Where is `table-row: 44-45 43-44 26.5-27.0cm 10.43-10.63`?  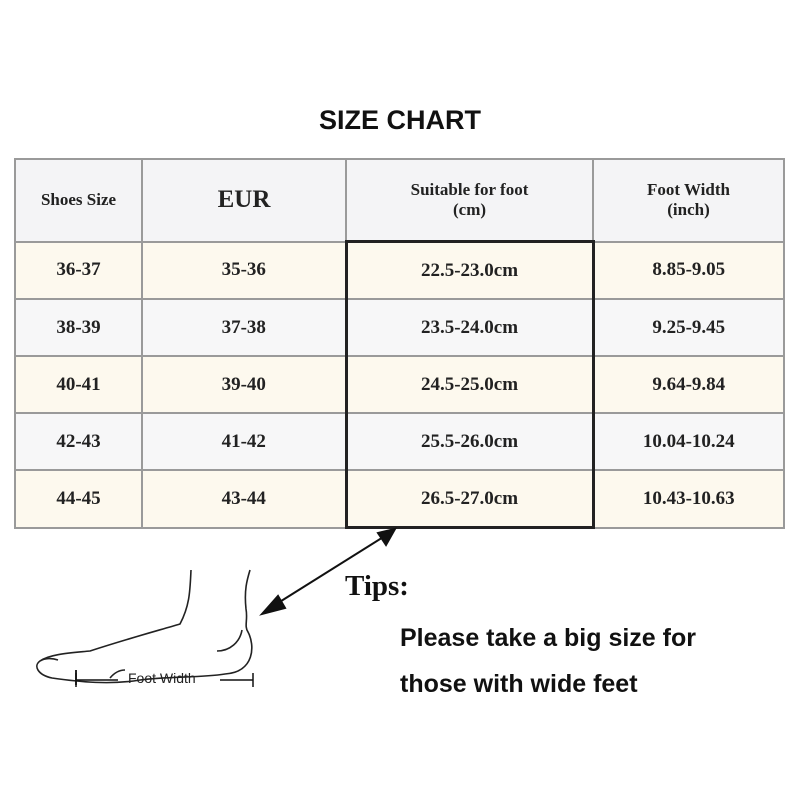
table-row: 44-45 43-44 26.5-27.0cm 10.43-10.63 is located at coordinates (399, 499).